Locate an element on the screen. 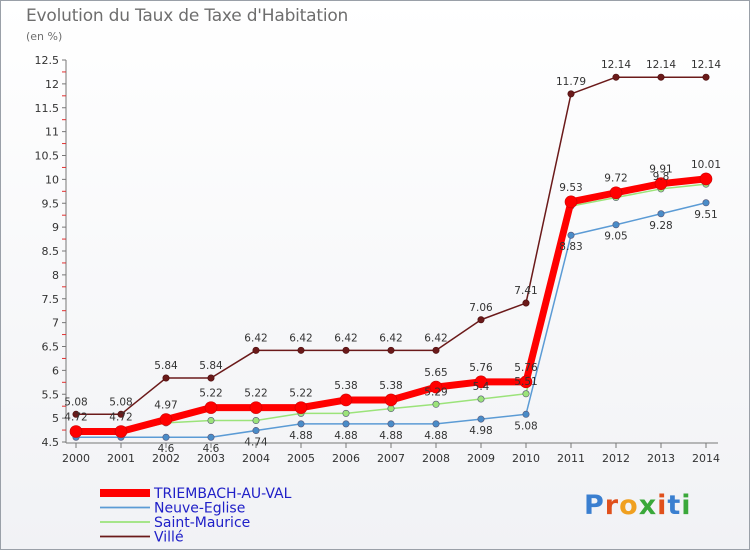 The image size is (750, 550). data-label-vill-: 7.06 is located at coordinates (481, 308).